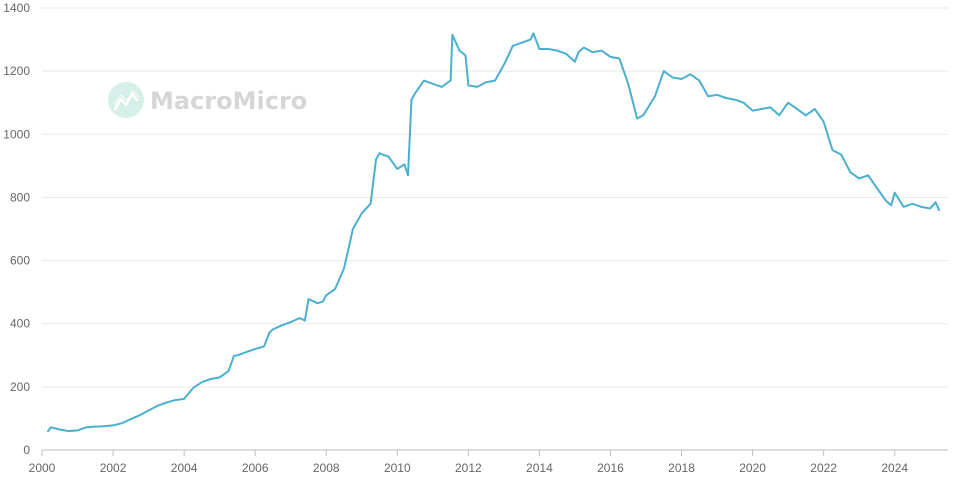 The width and height of the screenshot is (960, 487). What do you see at coordinates (20, 261) in the screenshot?
I see `y-tick-label: 600` at bounding box center [20, 261].